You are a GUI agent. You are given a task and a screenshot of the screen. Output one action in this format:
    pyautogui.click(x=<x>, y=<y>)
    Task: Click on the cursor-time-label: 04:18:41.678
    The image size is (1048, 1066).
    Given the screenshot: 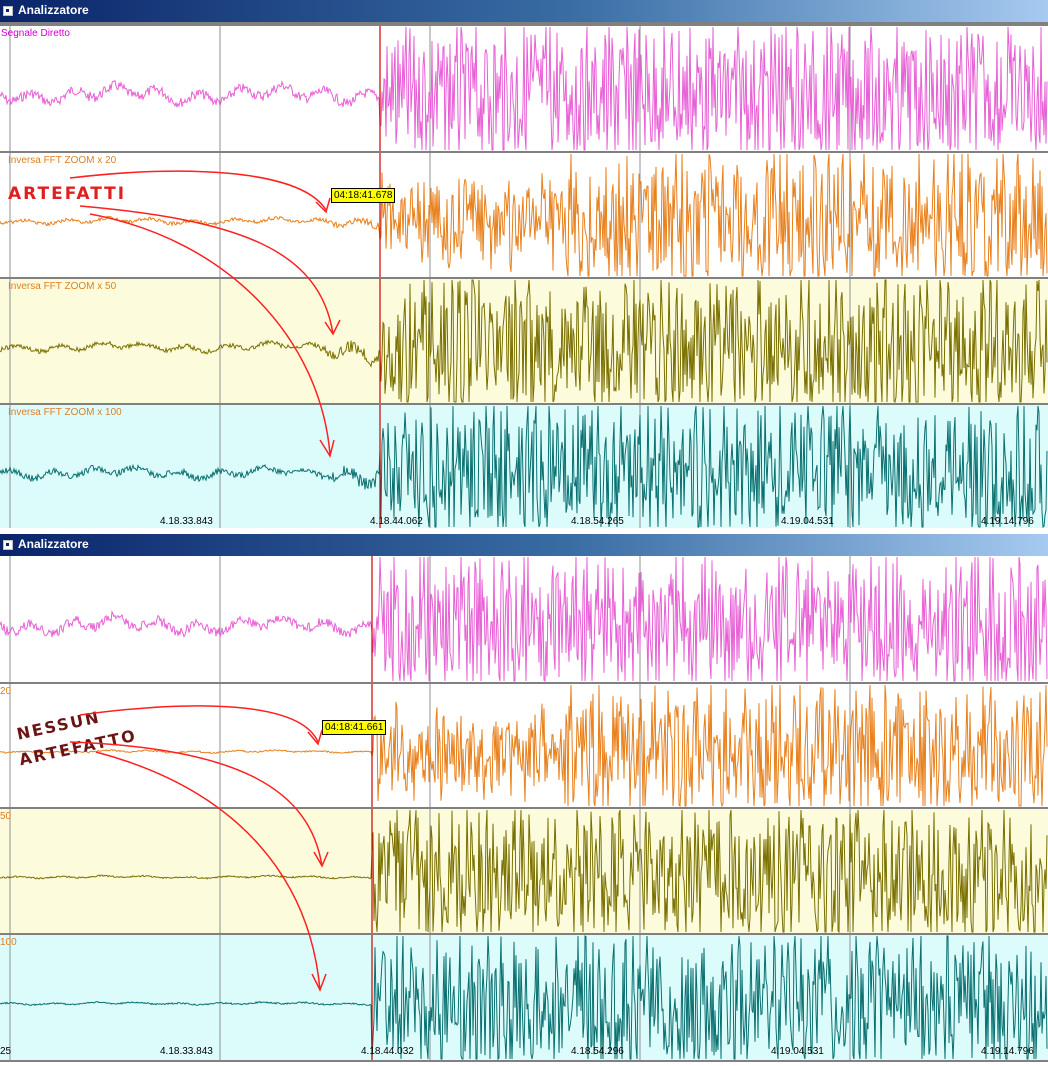 What is the action you would take?
    pyautogui.click(x=363, y=195)
    